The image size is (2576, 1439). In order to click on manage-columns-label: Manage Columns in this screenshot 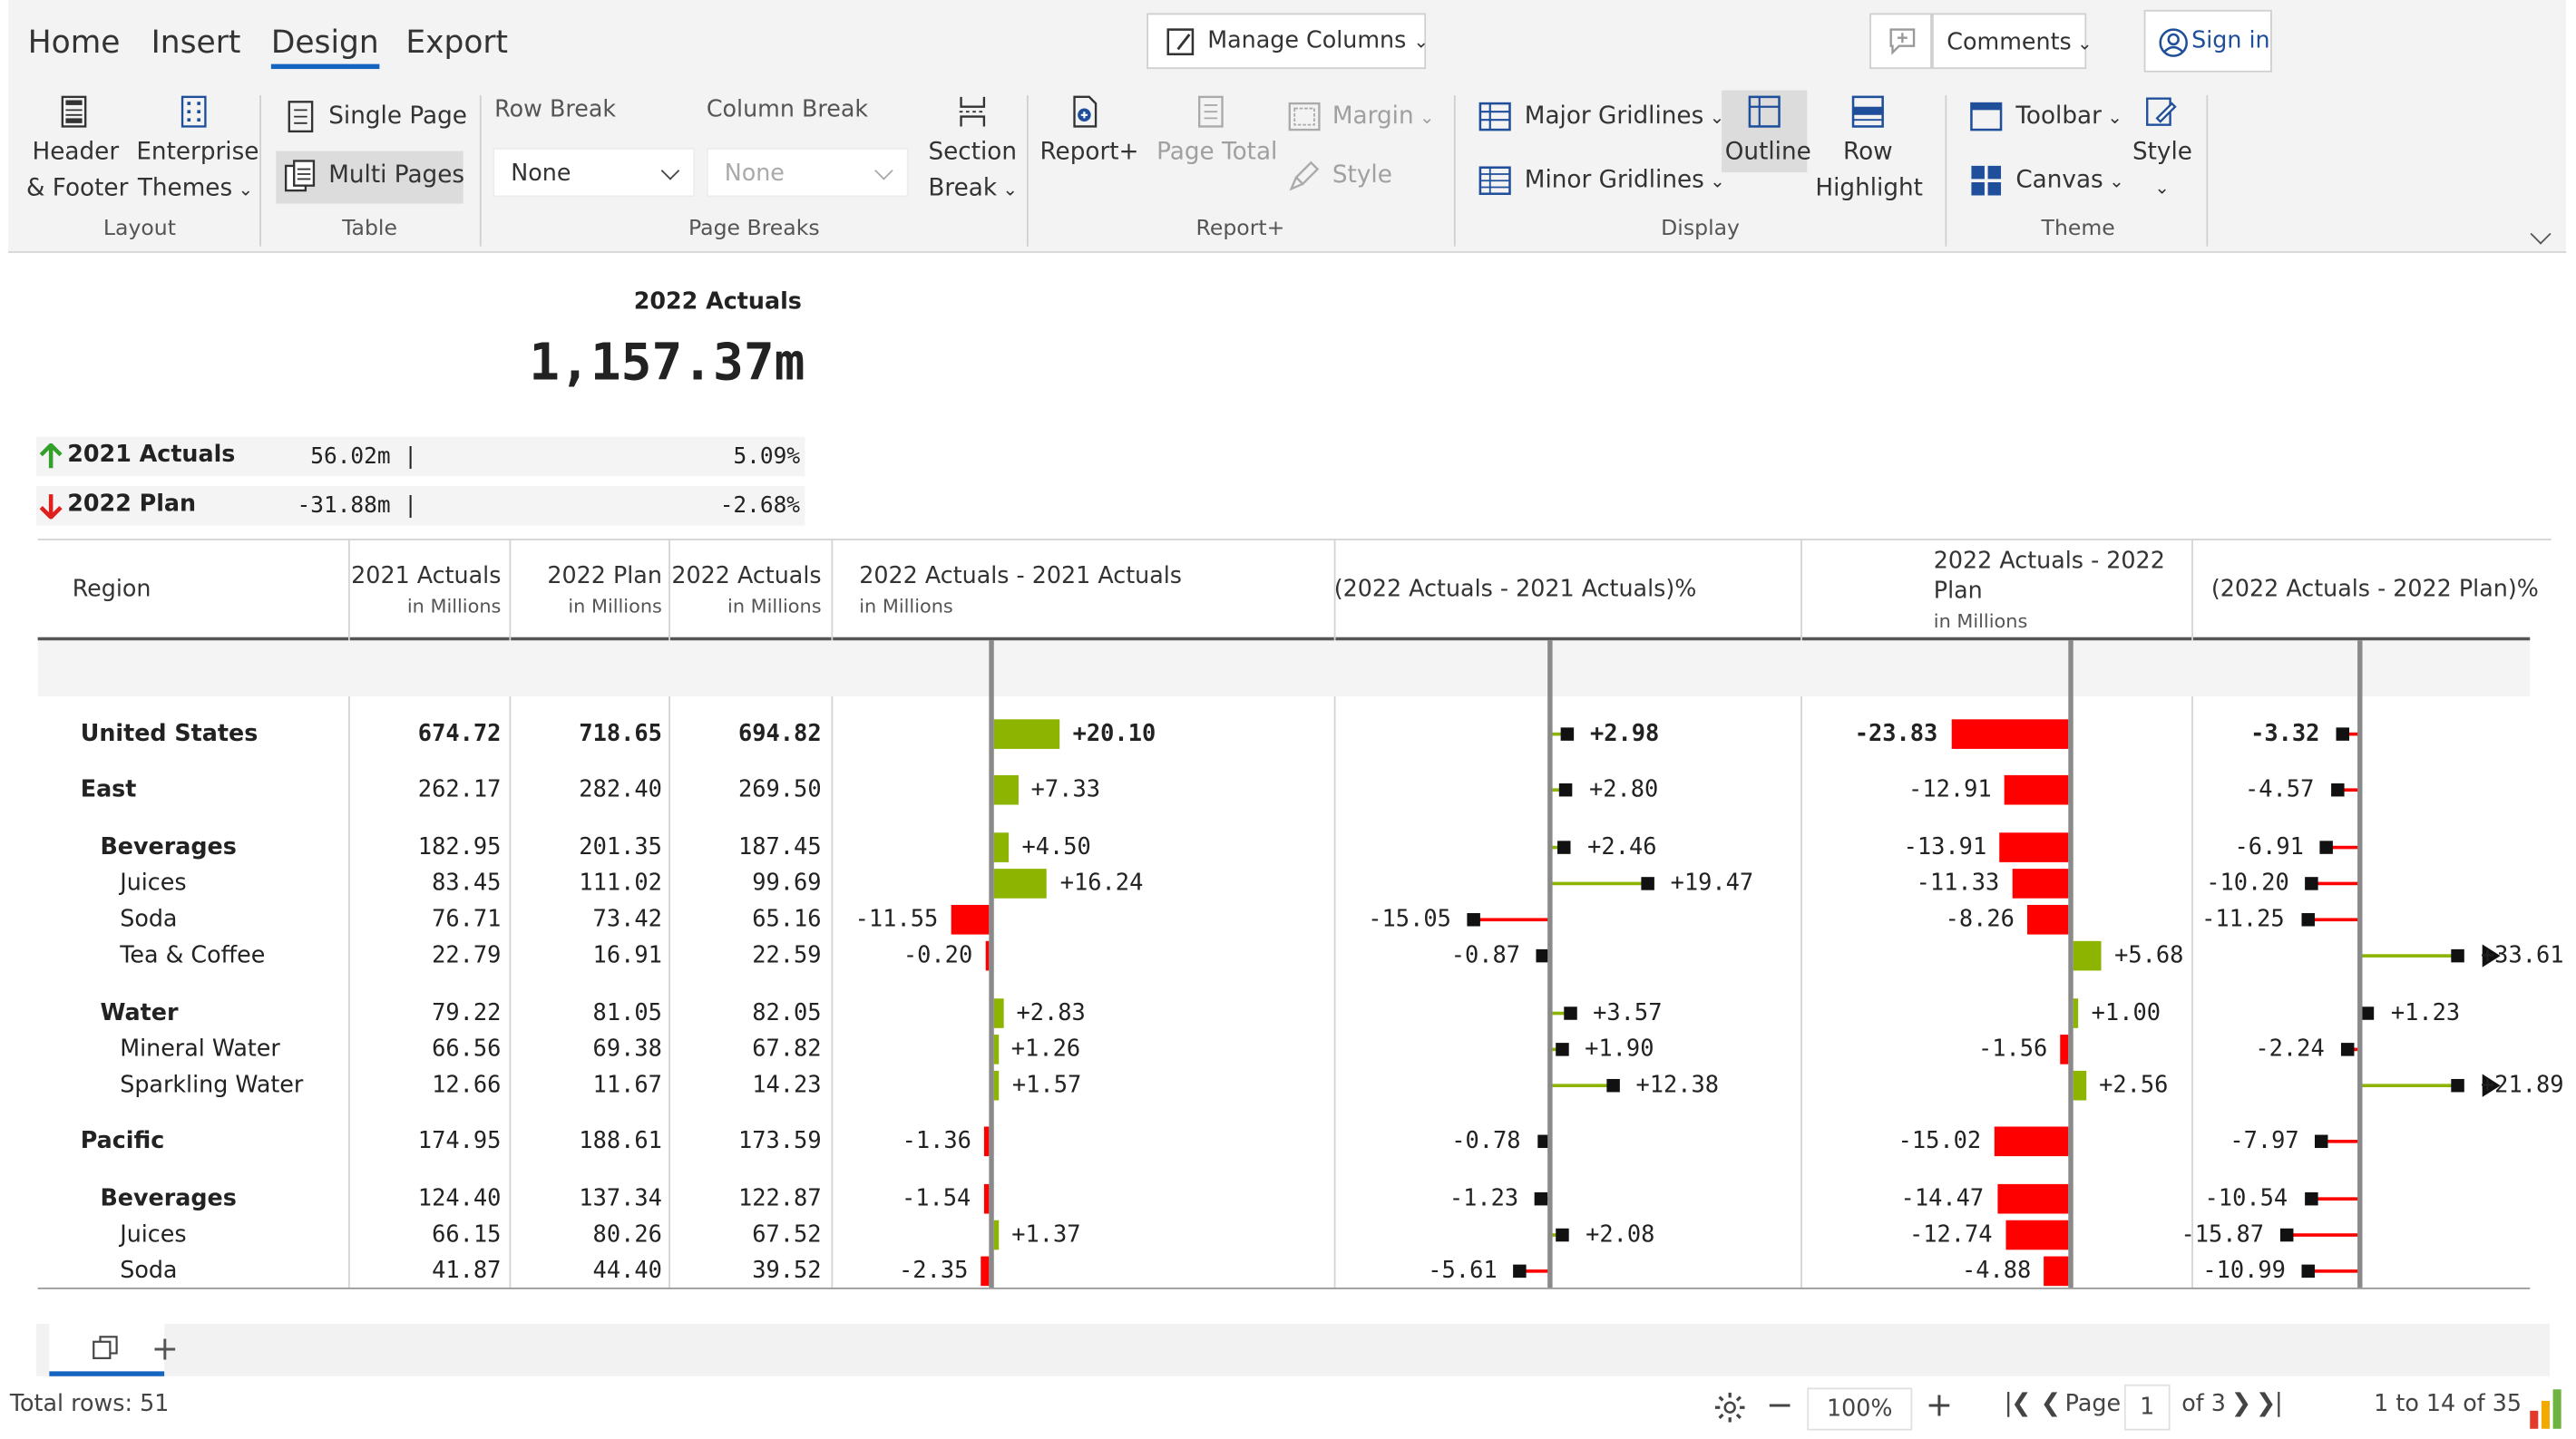, I will do `click(1307, 40)`.